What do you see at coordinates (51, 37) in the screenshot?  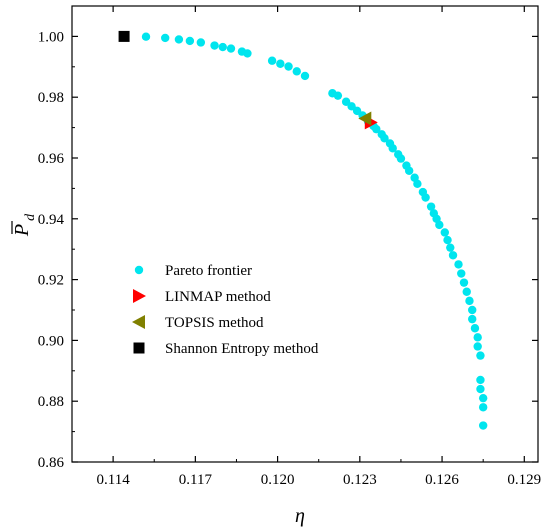 I see `y-tick-label: 1.00` at bounding box center [51, 37].